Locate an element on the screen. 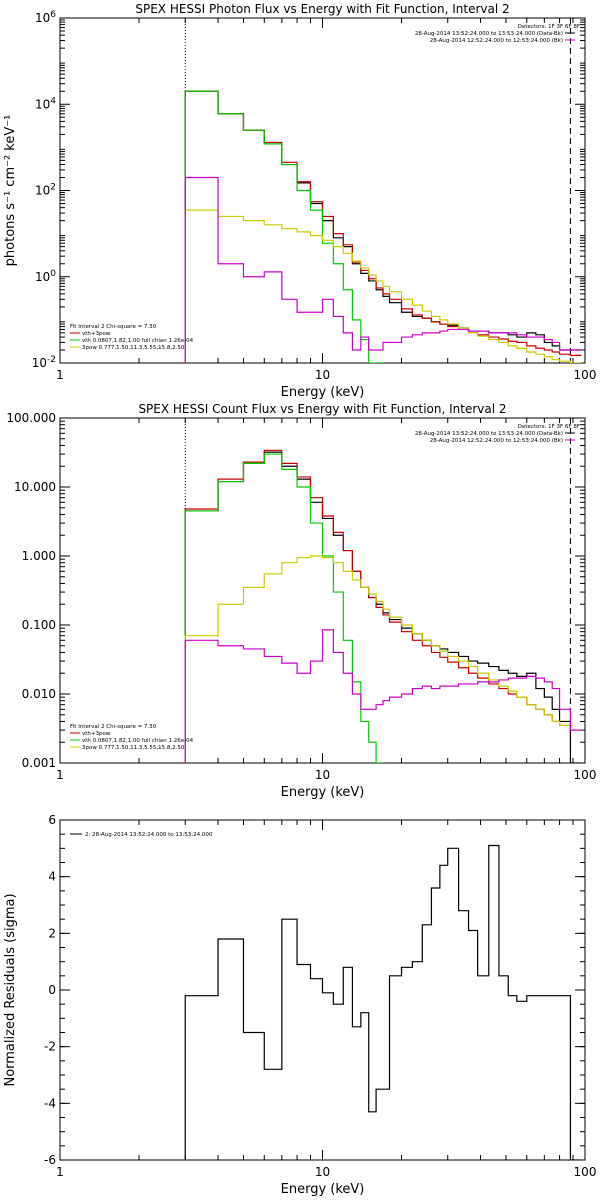  y-axis-label: photons s⁻¹ cm⁻² keV⁻¹ is located at coordinates (10, 191).